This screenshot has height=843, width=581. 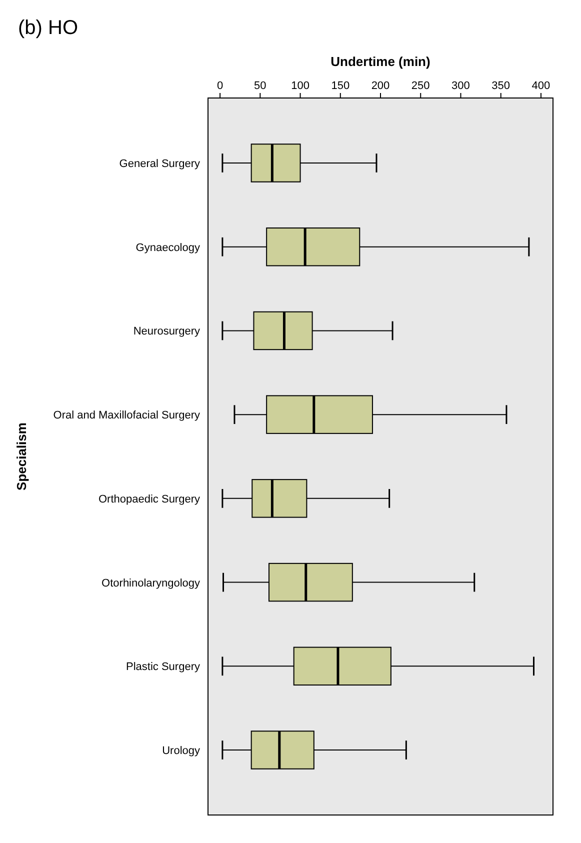 I want to click on x-tick-label: 300, so click(x=461, y=86).